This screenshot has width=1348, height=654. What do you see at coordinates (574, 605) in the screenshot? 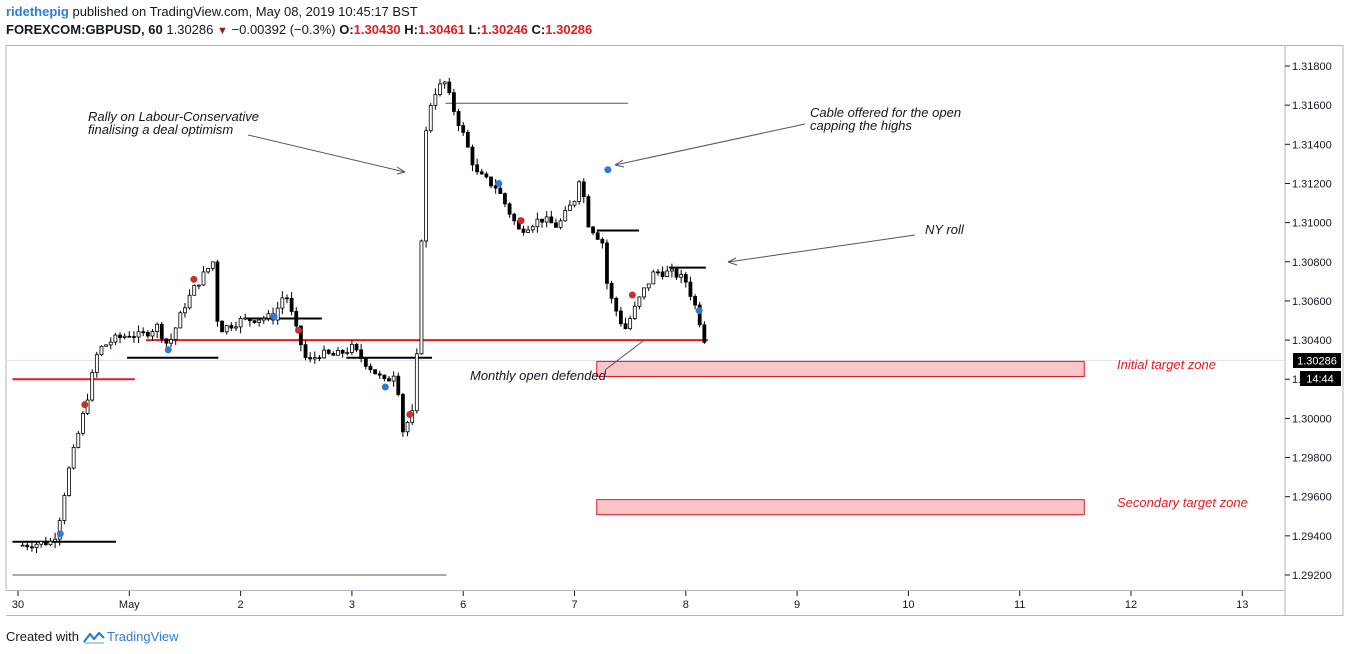
I see `time-tick-label: 7` at bounding box center [574, 605].